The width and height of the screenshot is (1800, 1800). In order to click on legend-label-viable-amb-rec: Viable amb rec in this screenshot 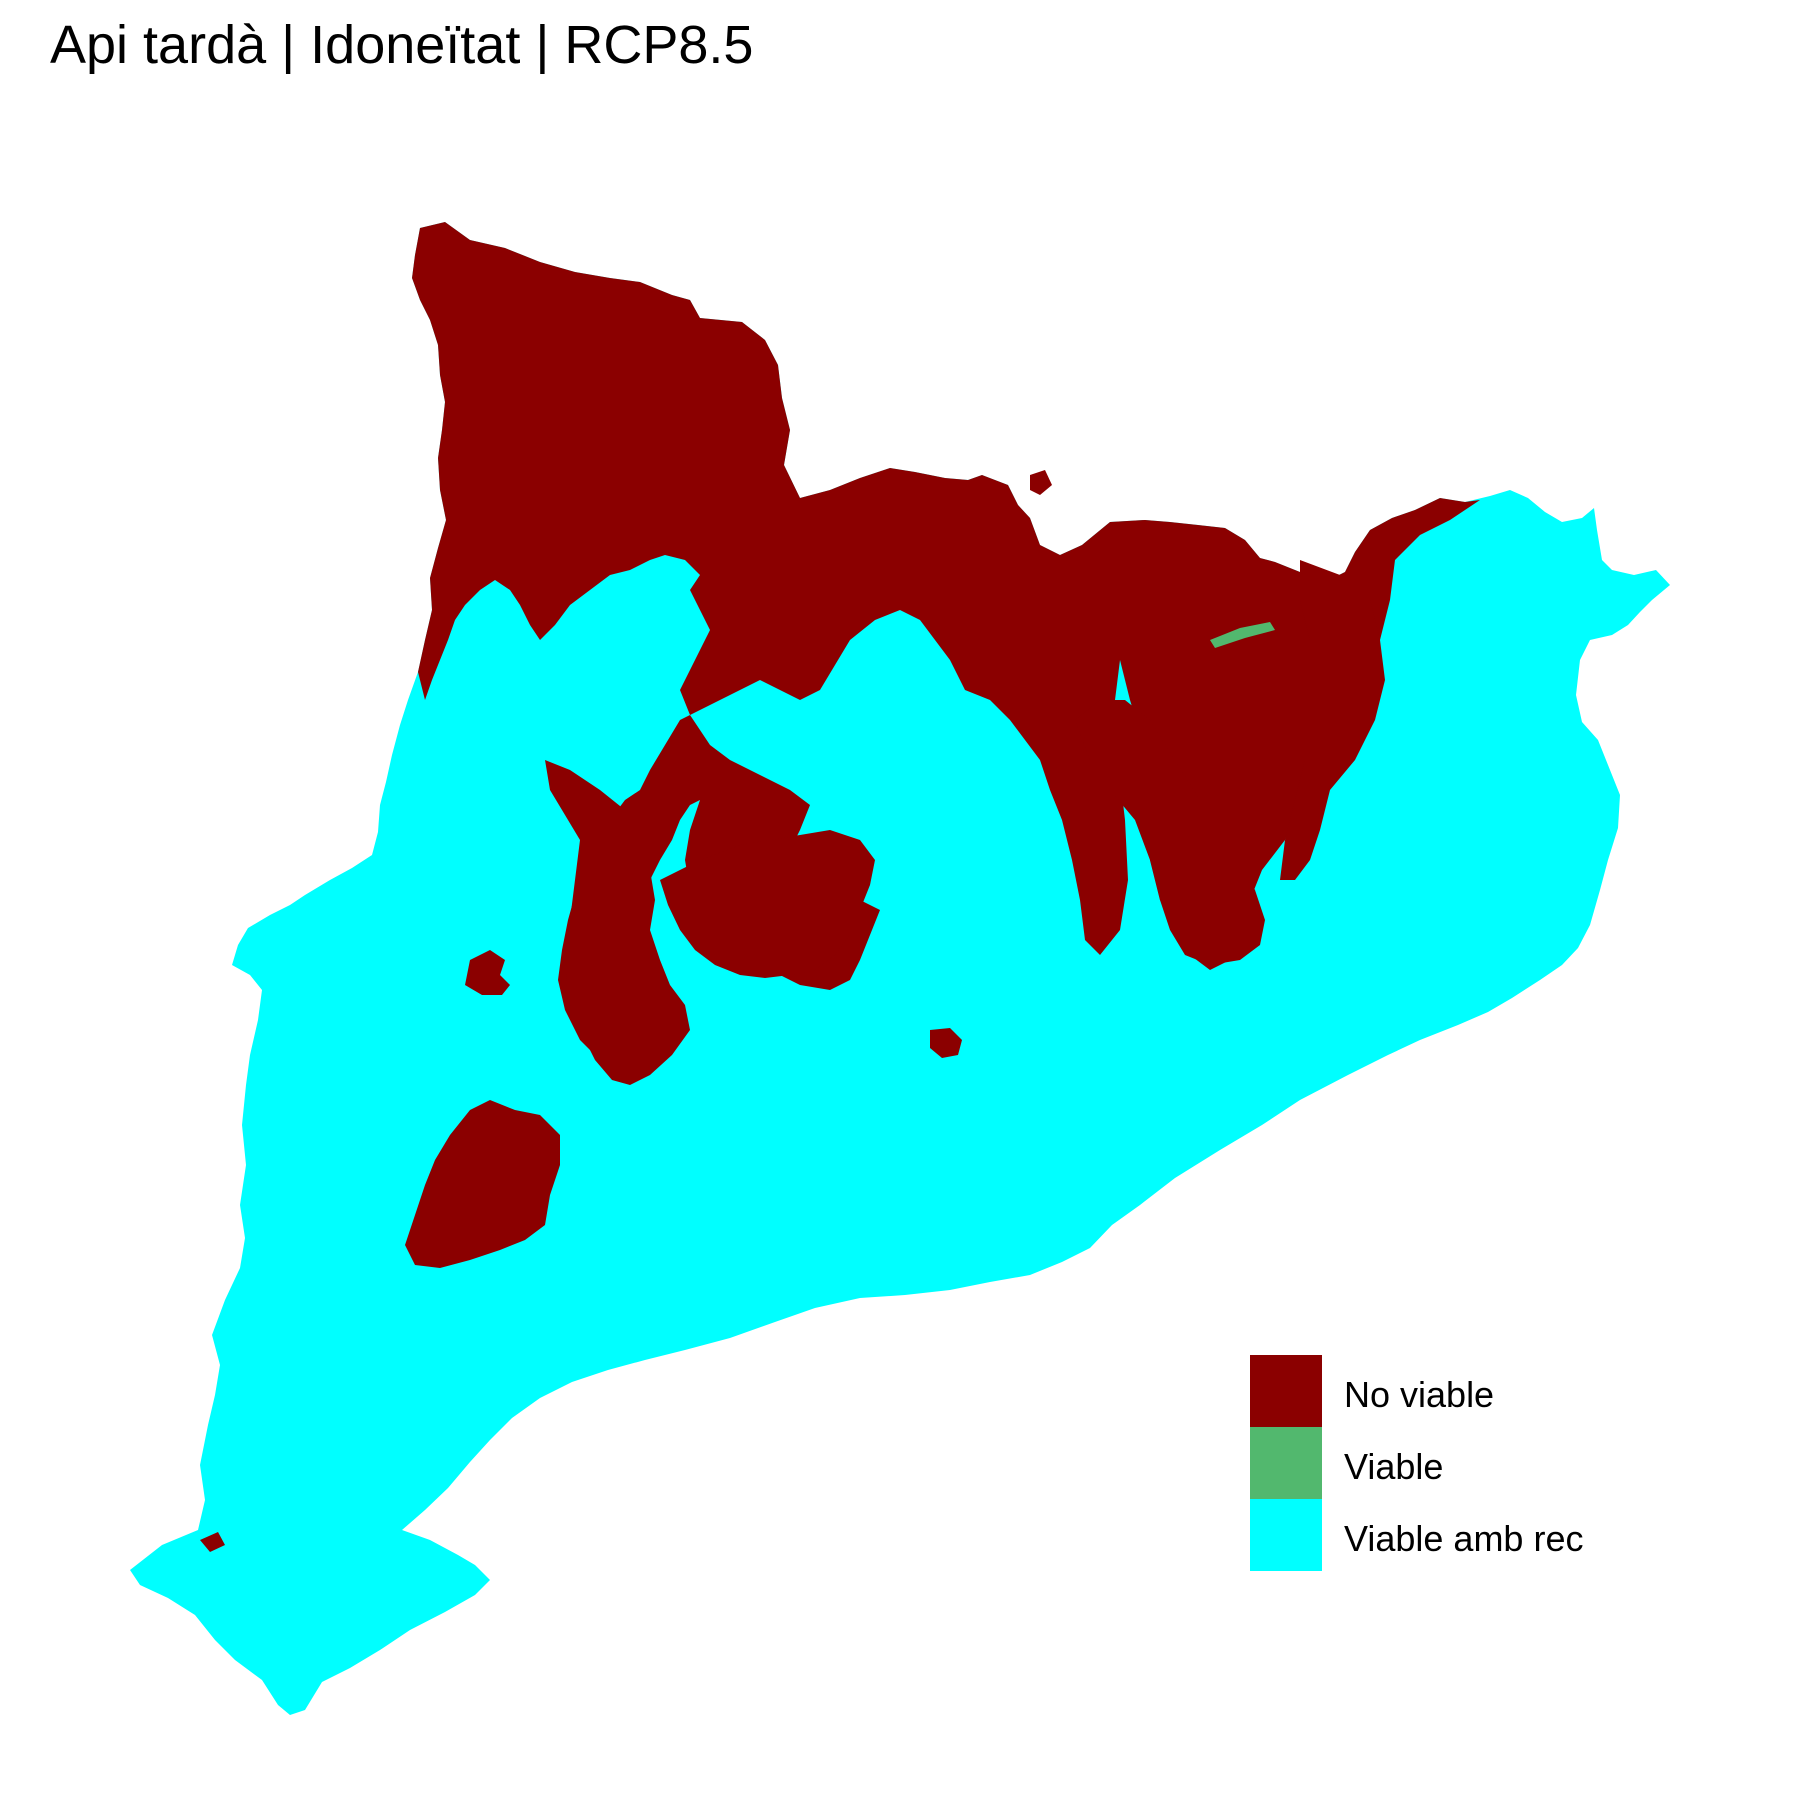, I will do `click(1464, 1538)`.